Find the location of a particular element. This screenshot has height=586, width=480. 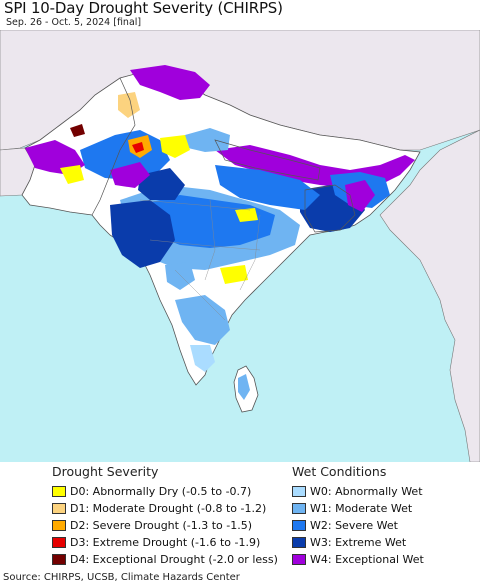

dry-d0-central-india is located at coordinates (246, 215).